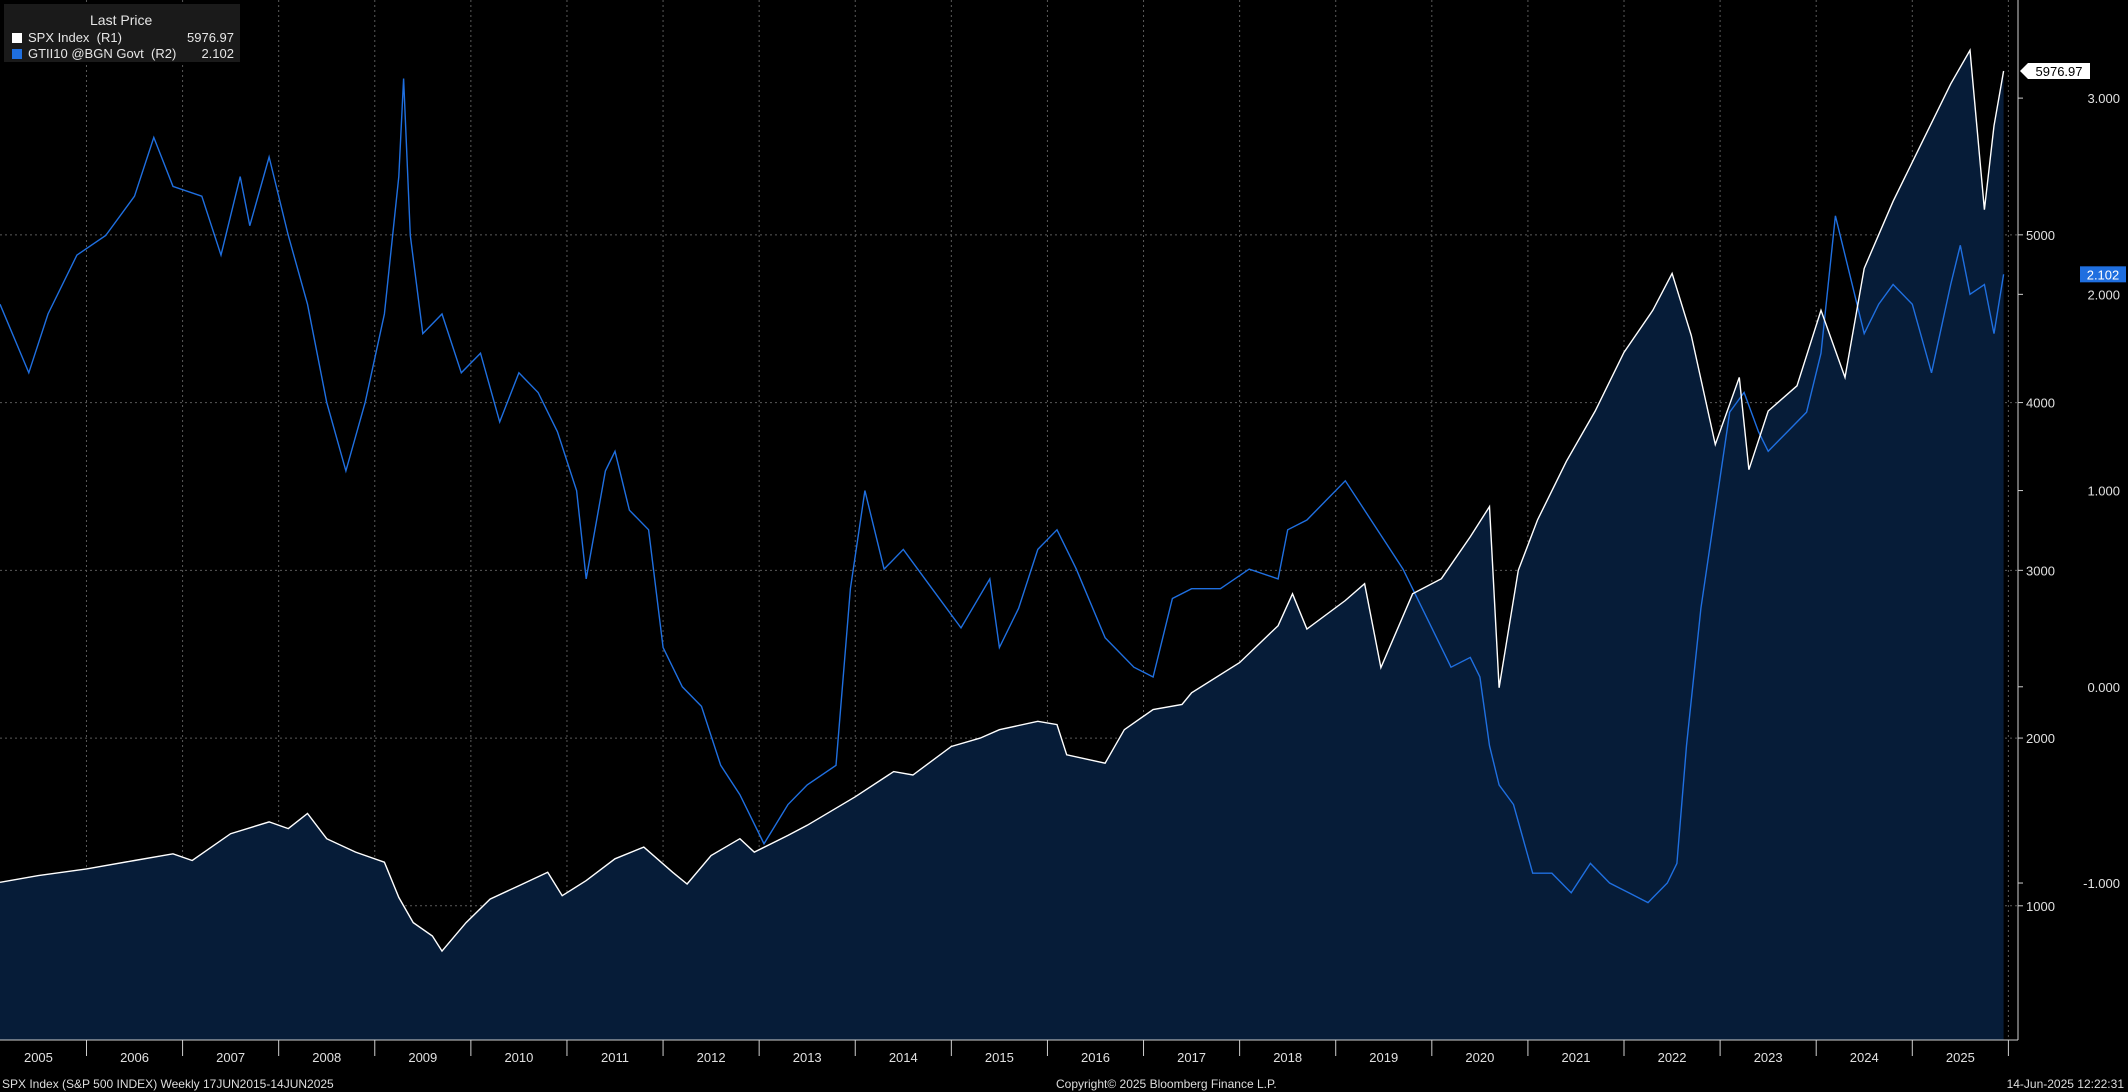 This screenshot has width=2128, height=1092. Describe the element at coordinates (1672, 1057) in the screenshot. I see `x-tick-label: 2022` at that location.